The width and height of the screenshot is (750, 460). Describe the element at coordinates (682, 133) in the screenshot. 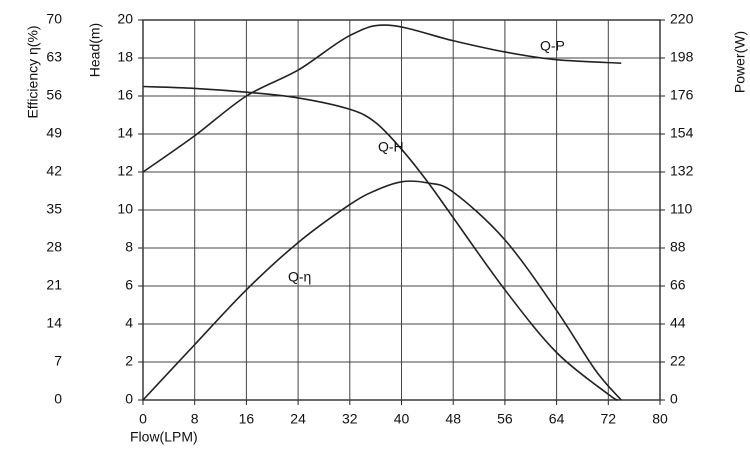

I see `y2-tick-label: 154` at that location.